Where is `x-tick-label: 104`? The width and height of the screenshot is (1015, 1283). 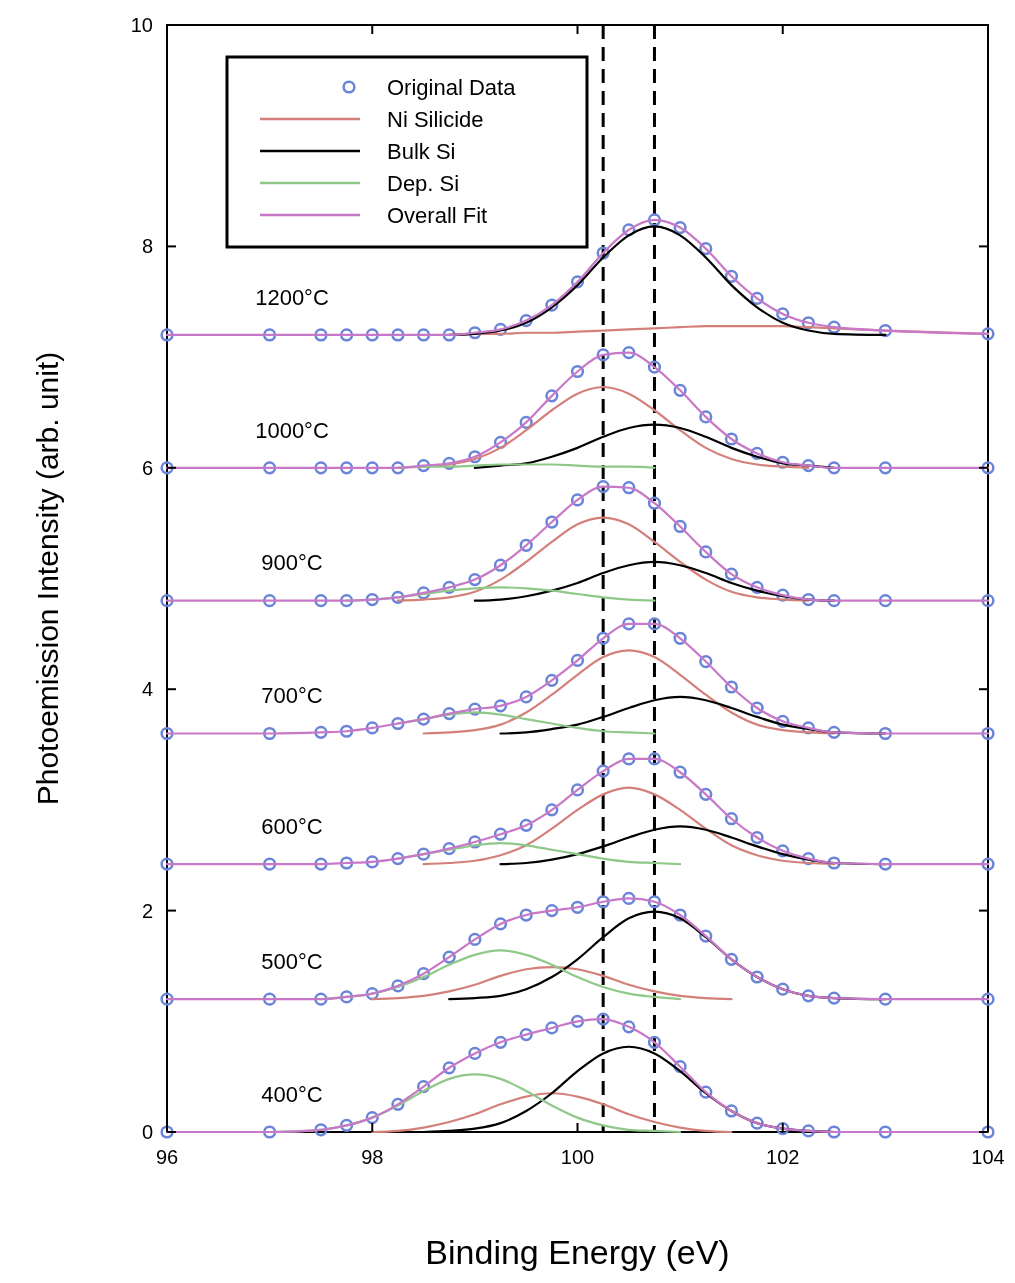 x-tick-label: 104 is located at coordinates (988, 1157).